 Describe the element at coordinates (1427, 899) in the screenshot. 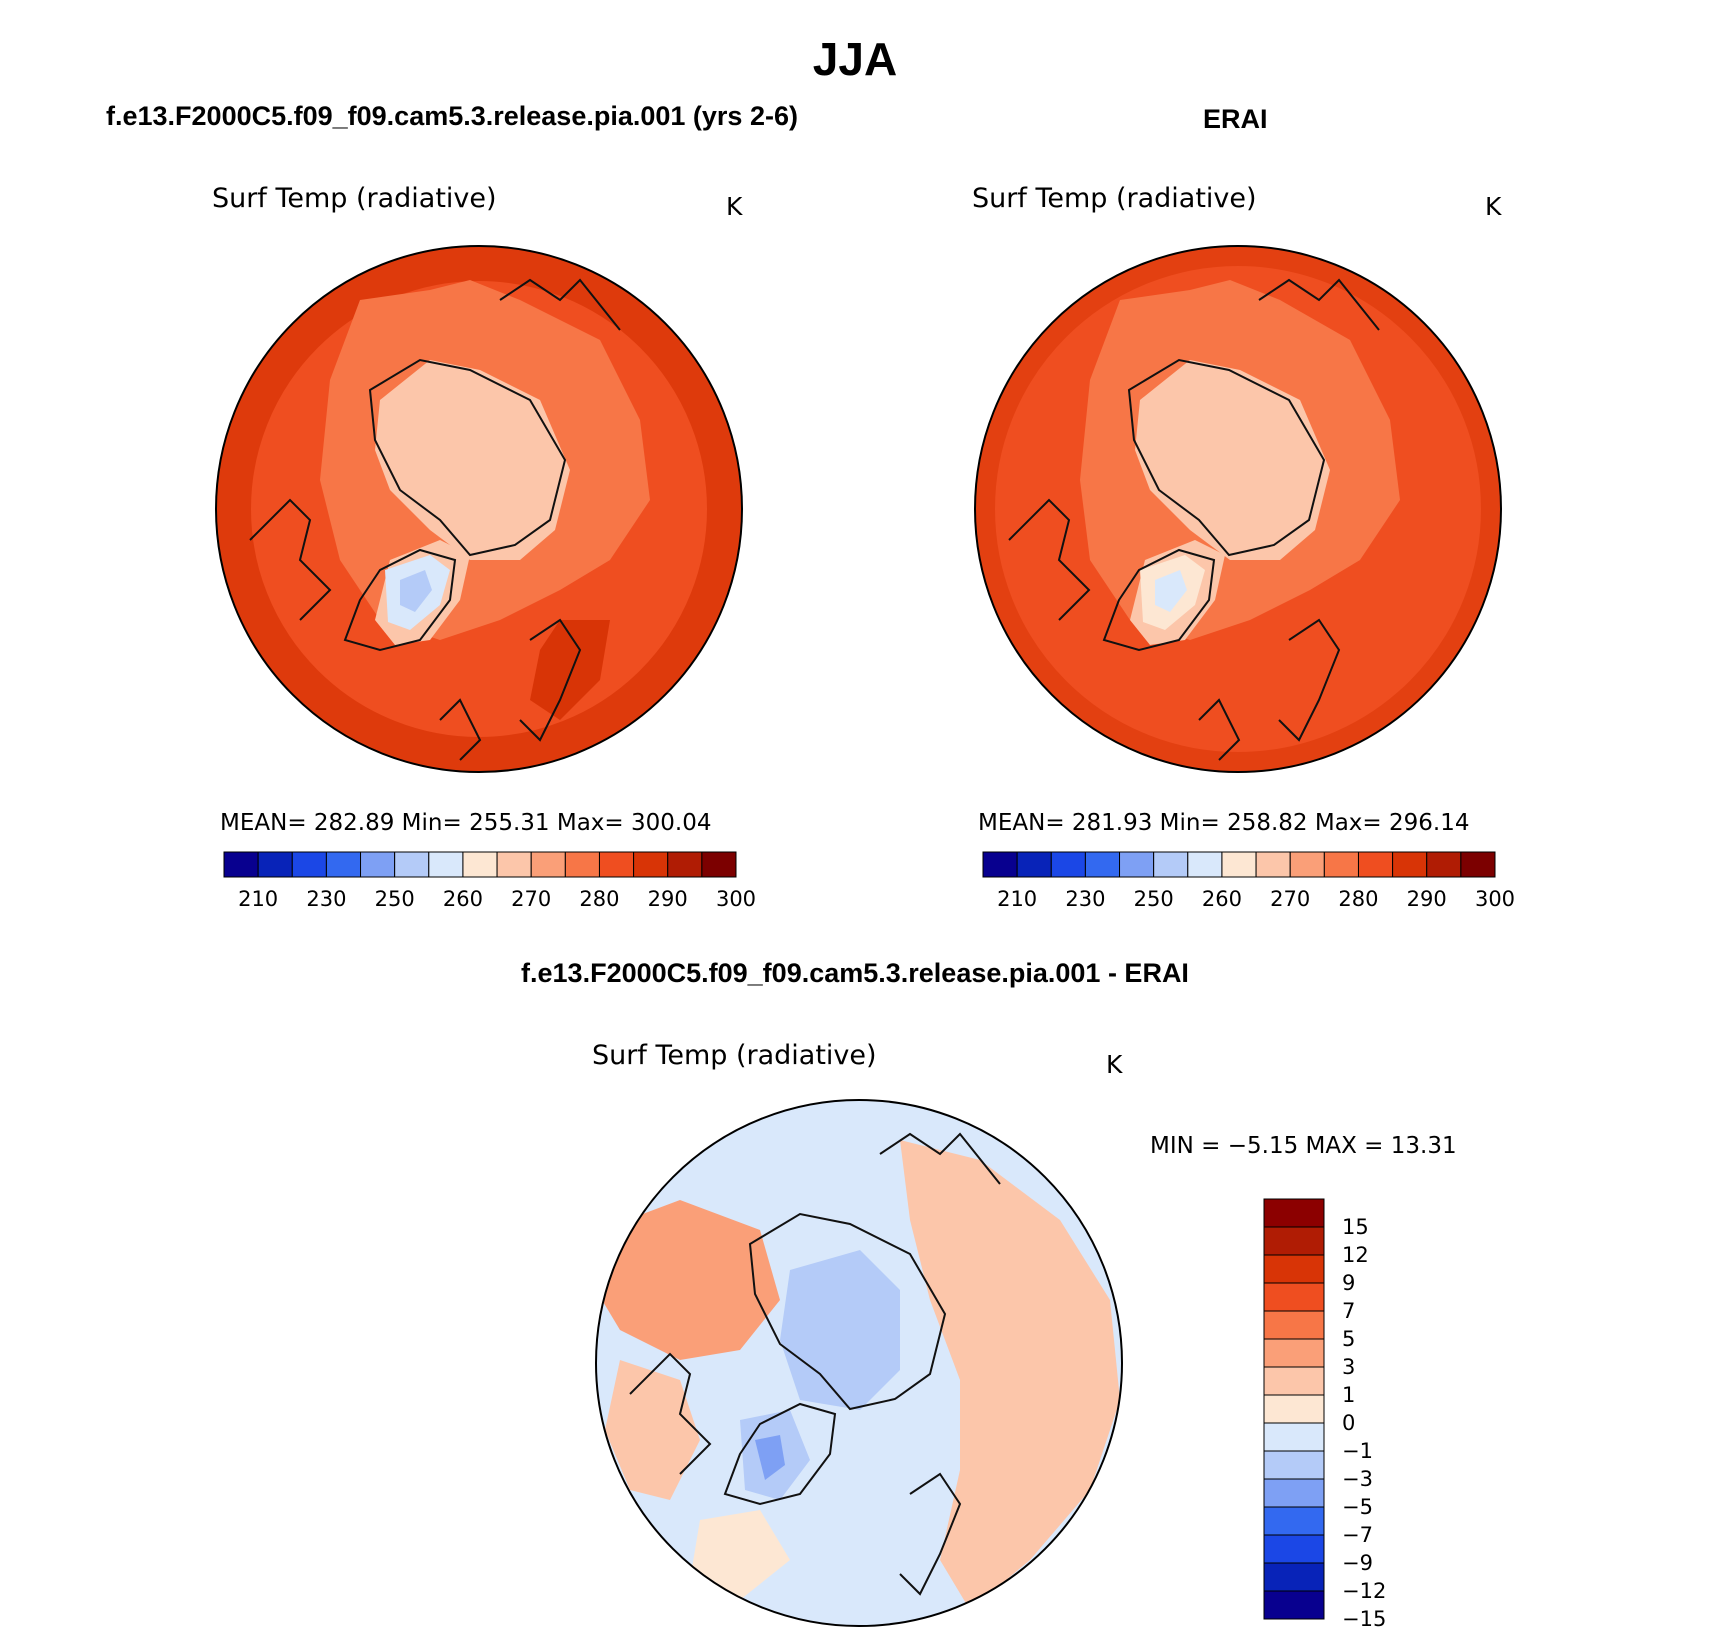

I see `panel-2-colorbar-tick-label: 290` at that location.